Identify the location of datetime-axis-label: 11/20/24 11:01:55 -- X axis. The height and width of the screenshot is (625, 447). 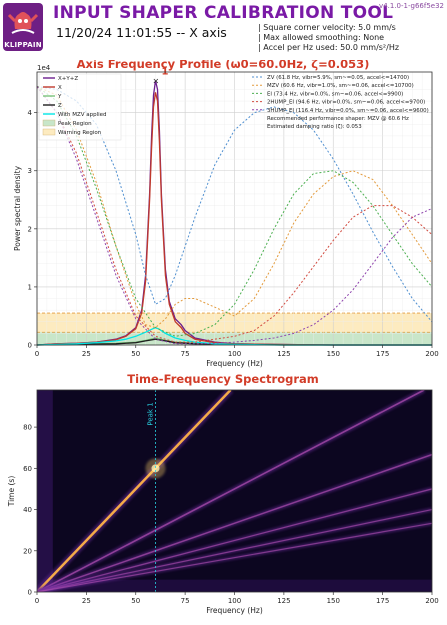
(141, 32).